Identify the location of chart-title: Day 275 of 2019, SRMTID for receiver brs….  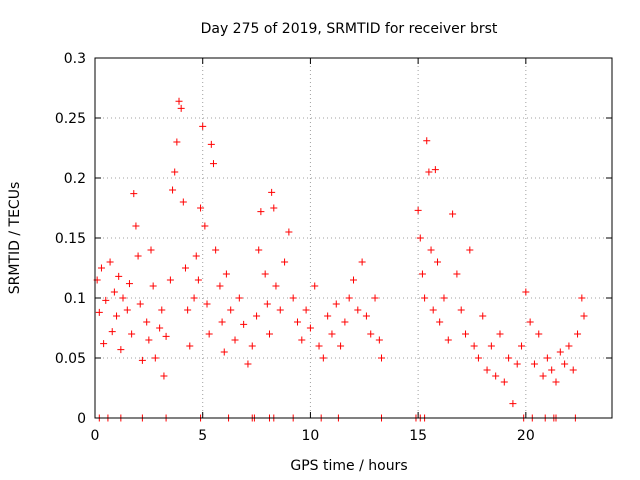
(349, 29).